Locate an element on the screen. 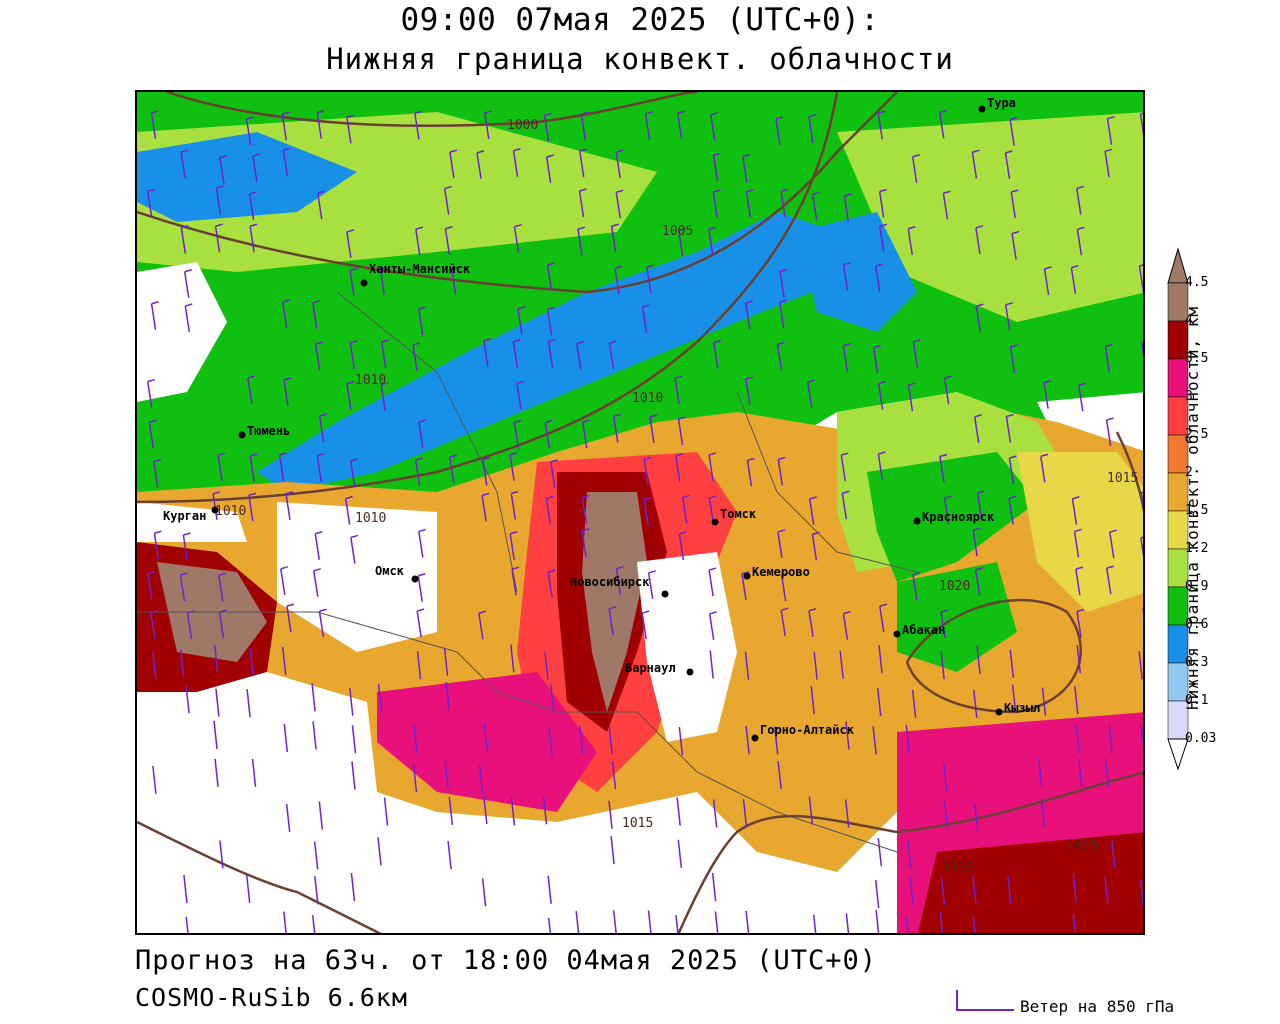  city-label: Абакан is located at coordinates (923, 630).